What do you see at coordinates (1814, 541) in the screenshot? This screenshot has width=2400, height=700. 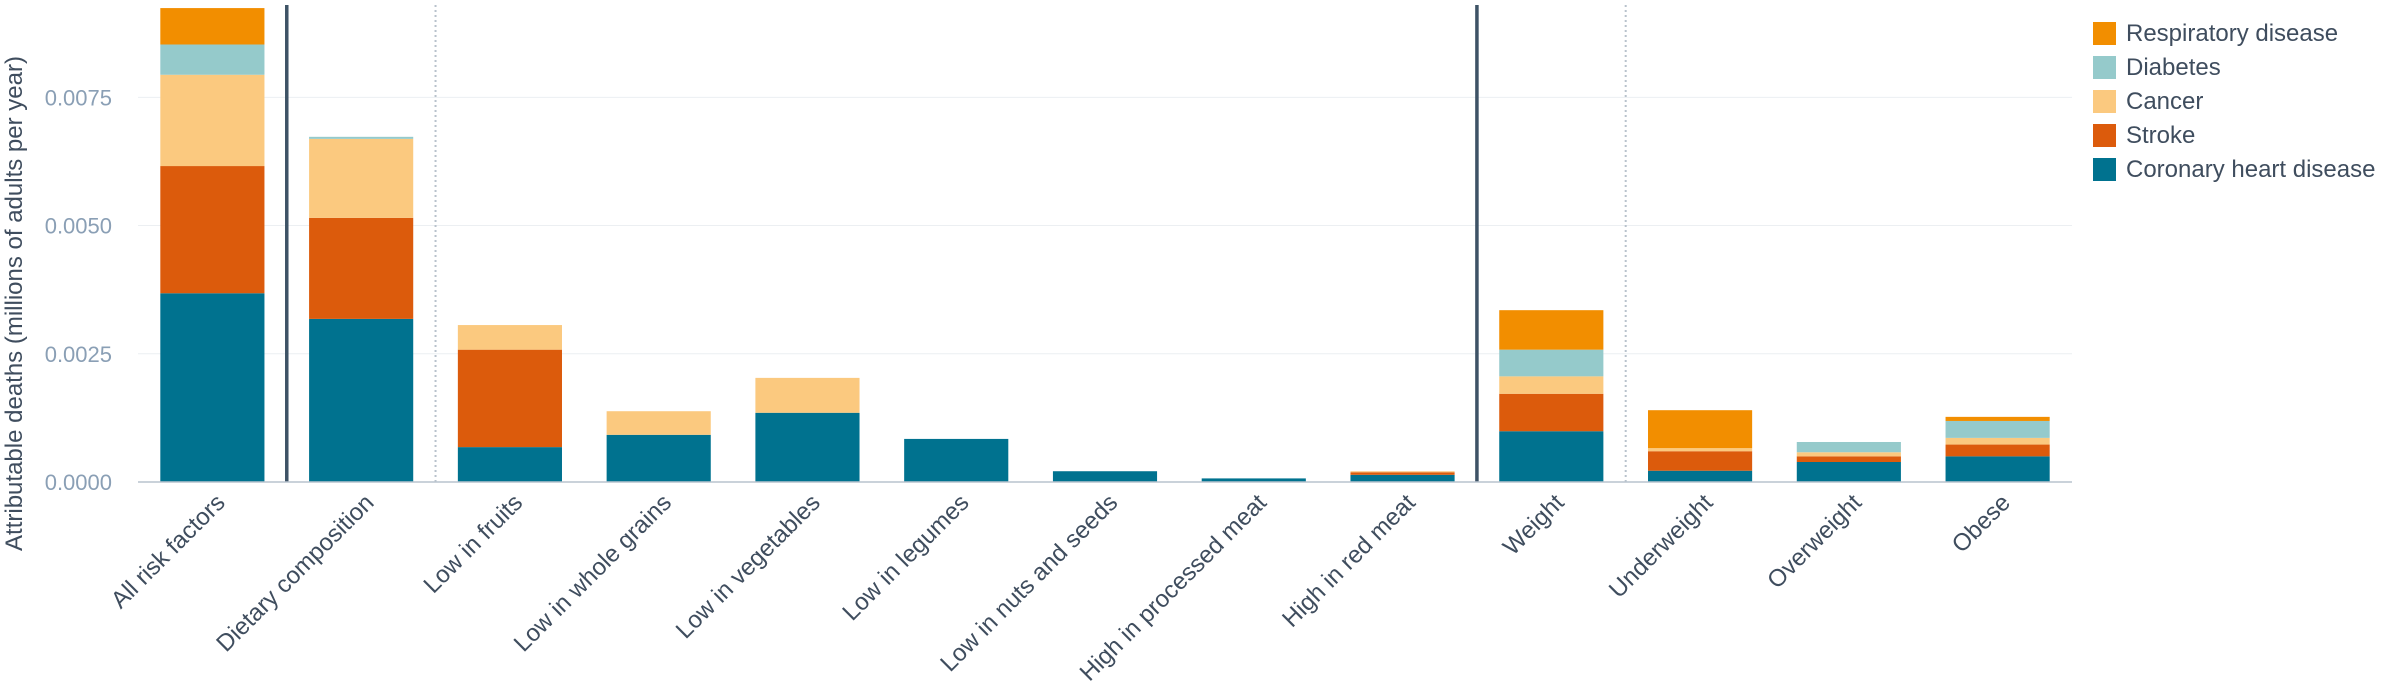 I see `x-tick-label: Overweight` at bounding box center [1814, 541].